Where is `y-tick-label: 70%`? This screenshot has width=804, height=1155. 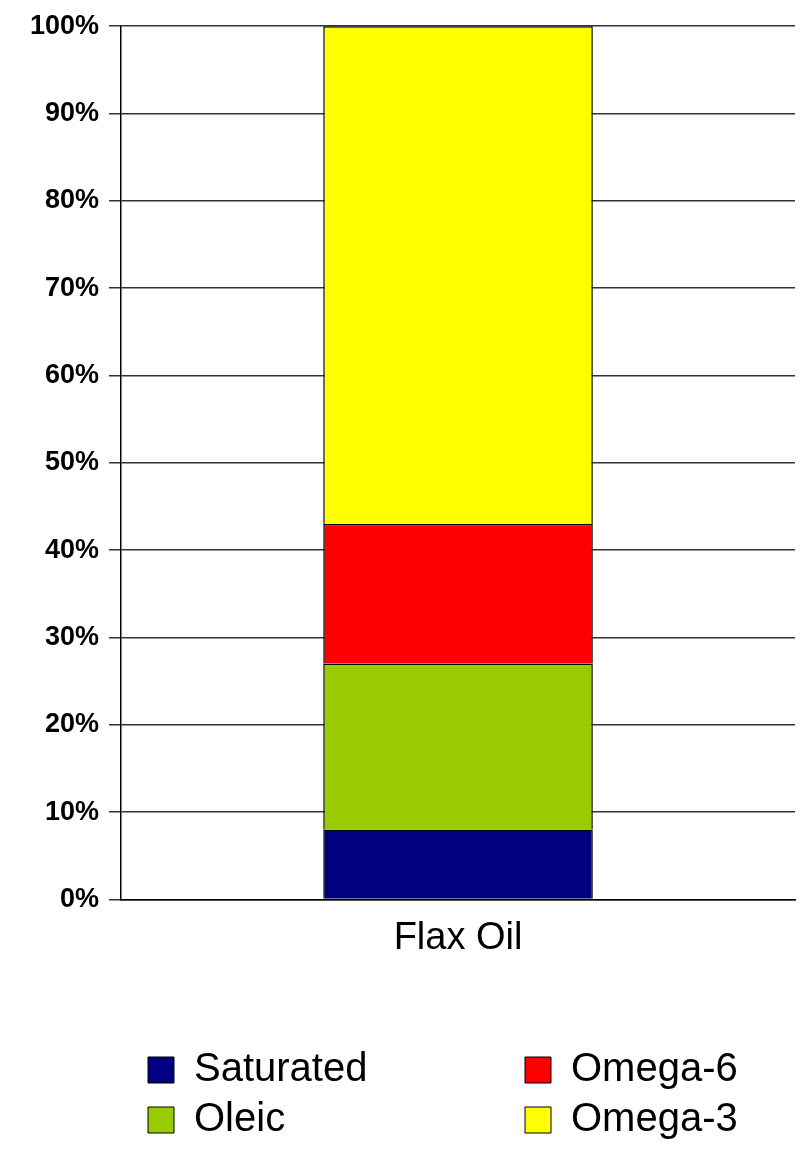
y-tick-label: 70% is located at coordinates (72, 286).